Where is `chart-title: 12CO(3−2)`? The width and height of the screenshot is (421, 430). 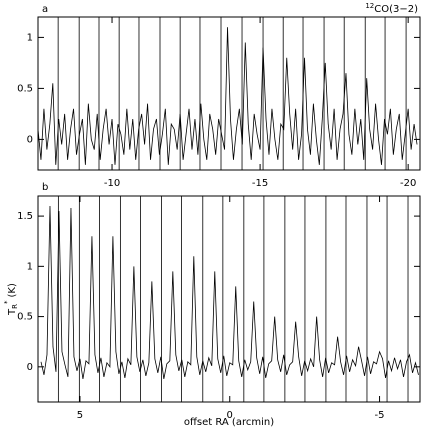
chart-title: 12CO(3−2) is located at coordinates (391, 8).